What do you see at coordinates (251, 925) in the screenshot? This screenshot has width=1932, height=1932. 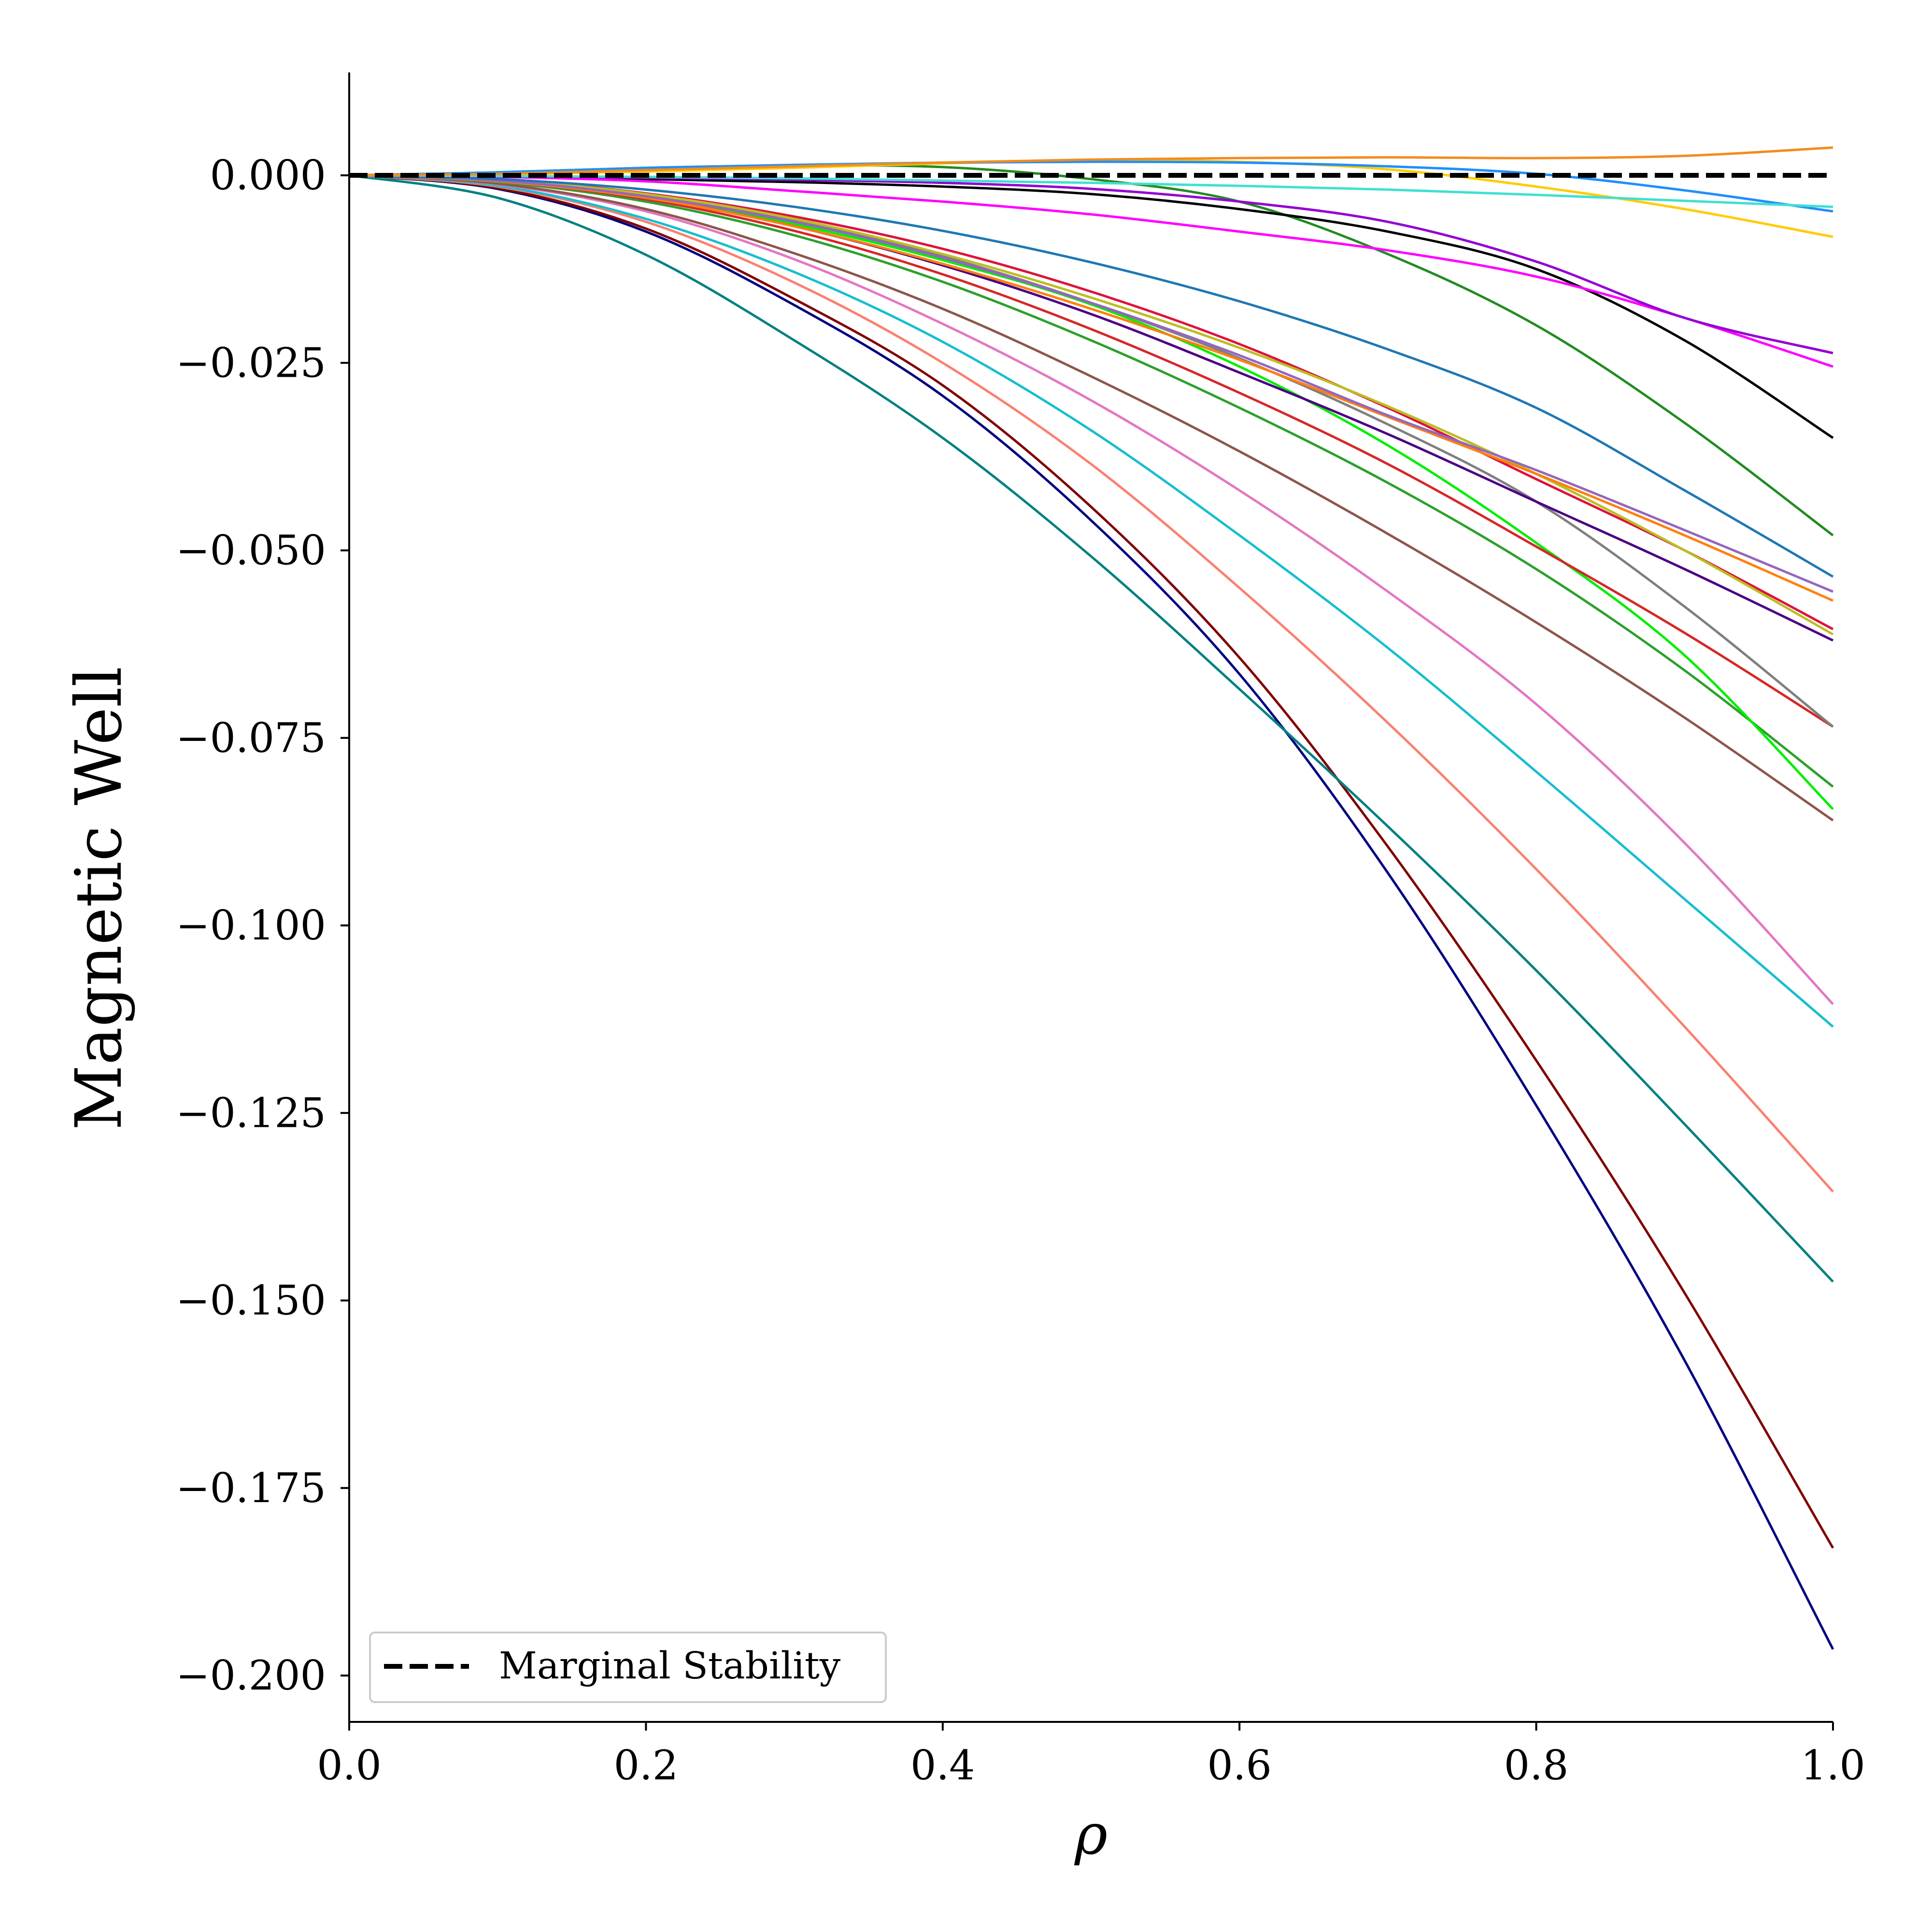 I see `y-tick-label: −0.100` at bounding box center [251, 925].